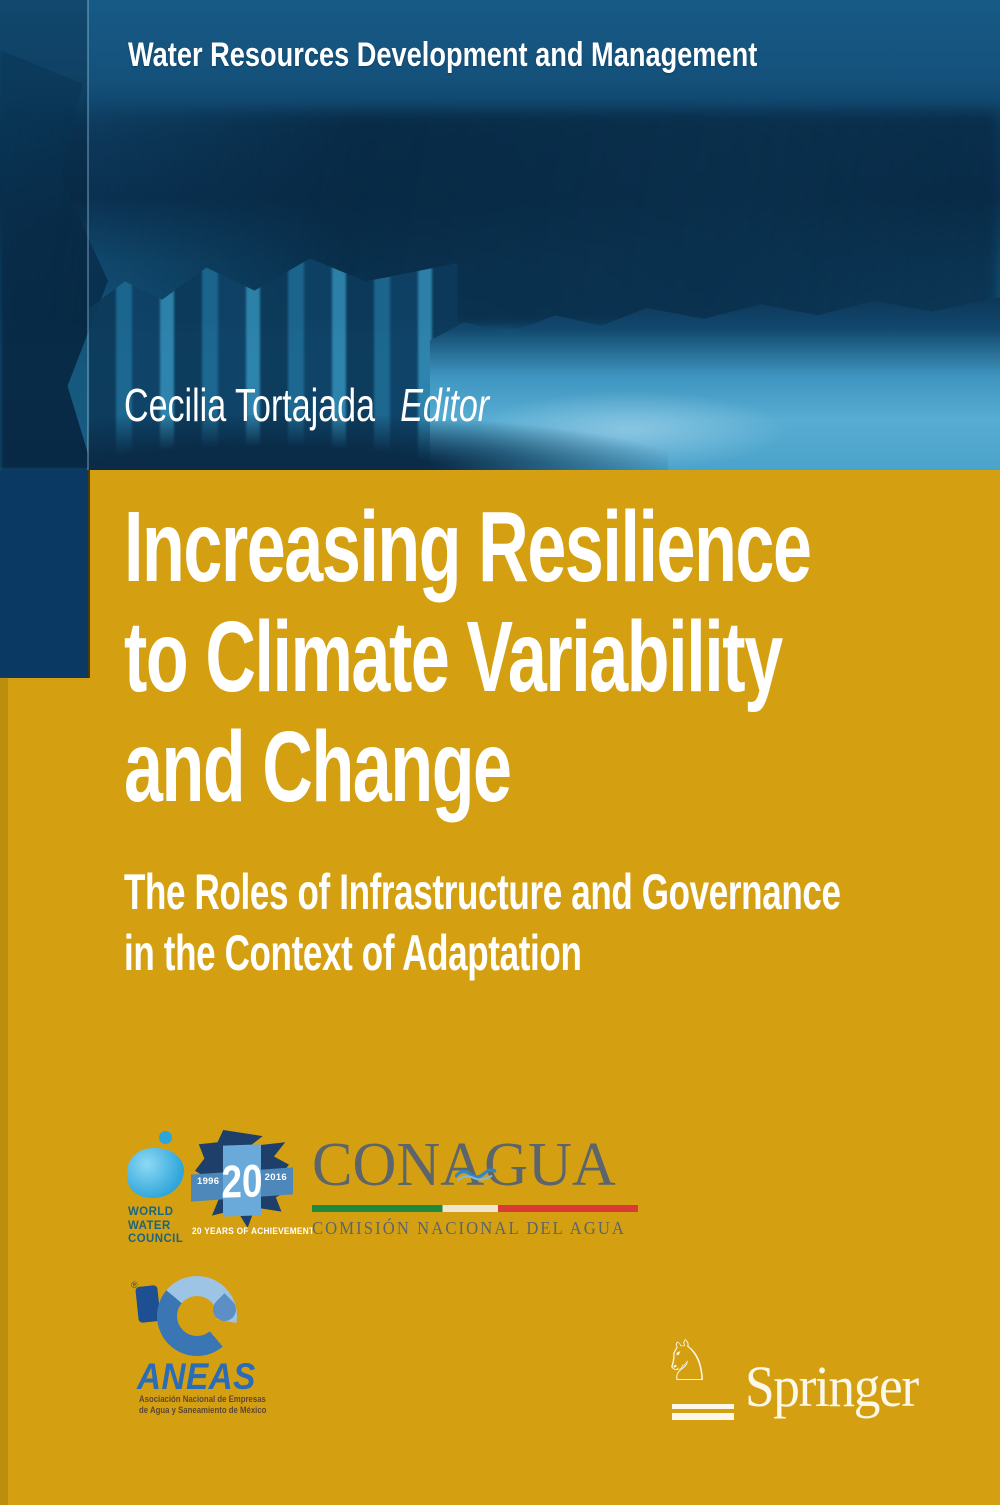 This screenshot has height=1505, width=1000. Describe the element at coordinates (687, 1361) in the screenshot. I see `springer-horse-icon: ♘` at that location.